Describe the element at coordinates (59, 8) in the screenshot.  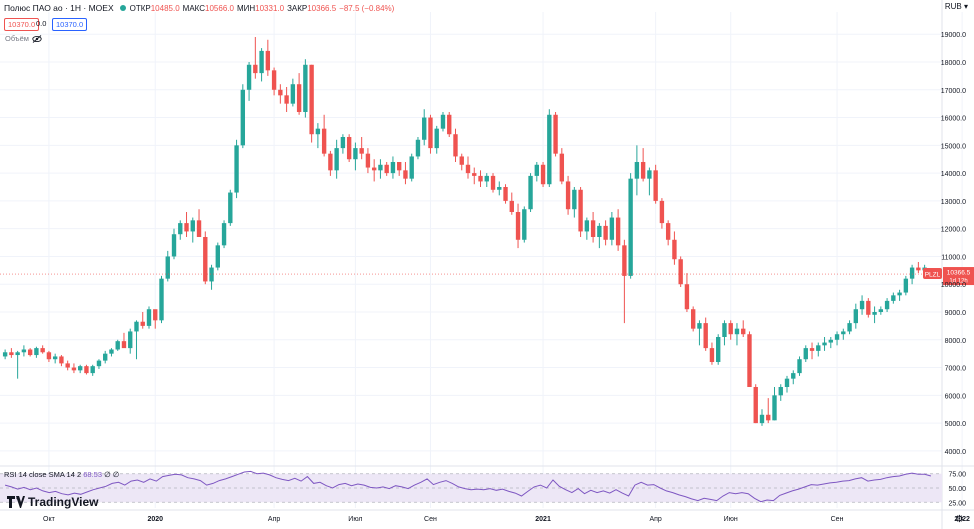
I see `symbol-title: Полюс ПАО ао · 1Н · MOEX` at that location.